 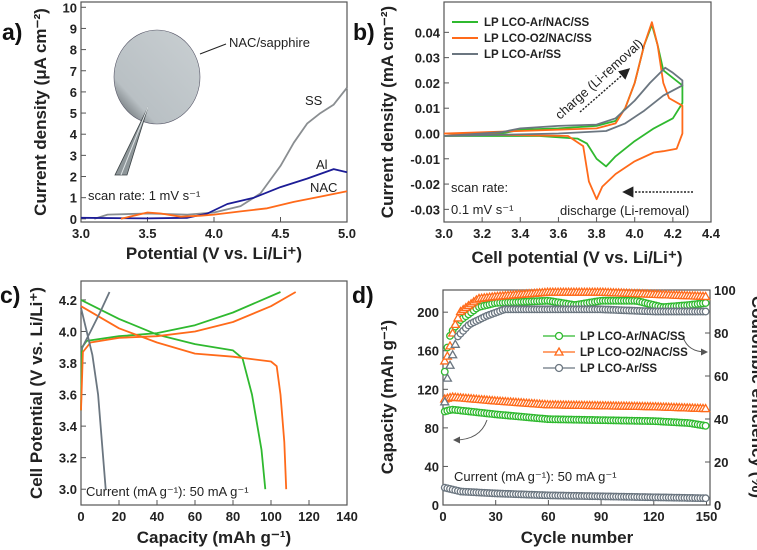 I want to click on y-tick-label: 4.0, so click(x=68, y=331).